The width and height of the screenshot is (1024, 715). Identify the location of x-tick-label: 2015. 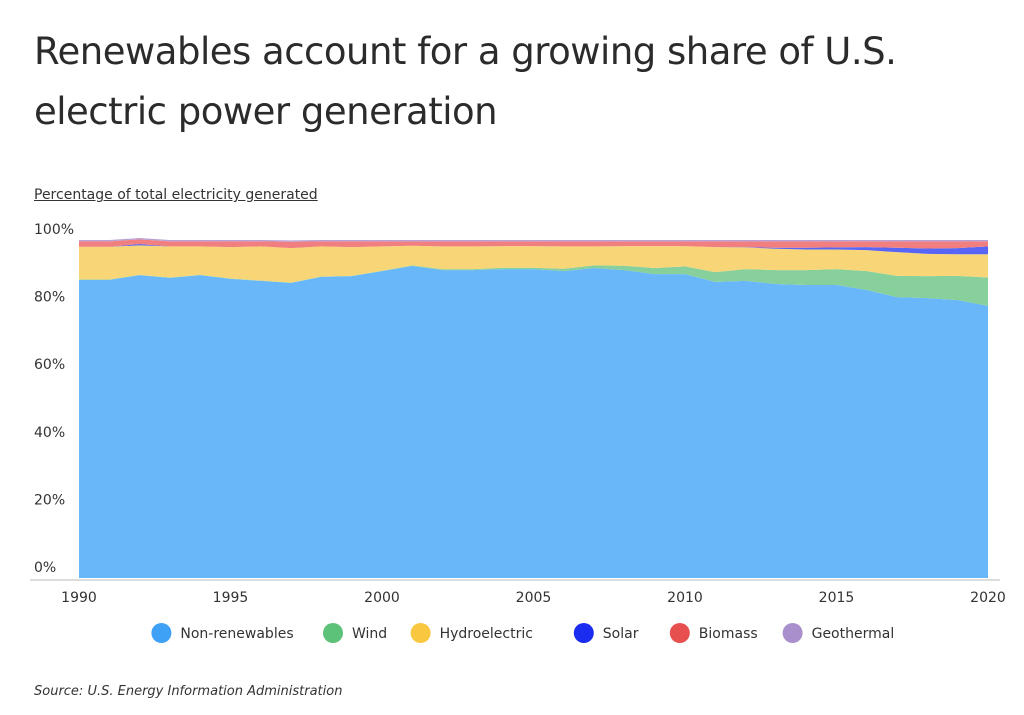
(837, 598).